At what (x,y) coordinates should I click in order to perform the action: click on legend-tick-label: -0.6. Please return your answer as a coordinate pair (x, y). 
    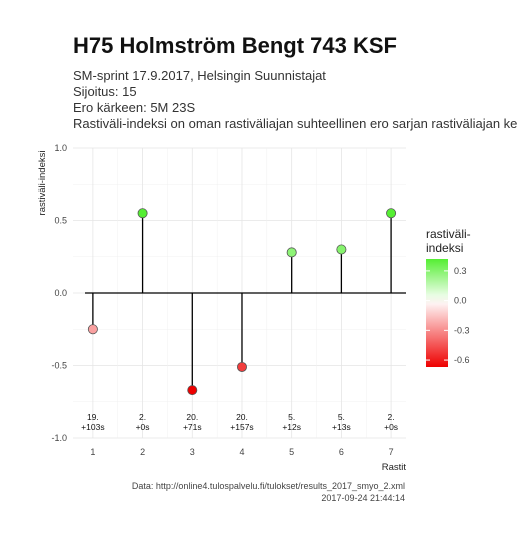
    Looking at the image, I should click on (462, 360).